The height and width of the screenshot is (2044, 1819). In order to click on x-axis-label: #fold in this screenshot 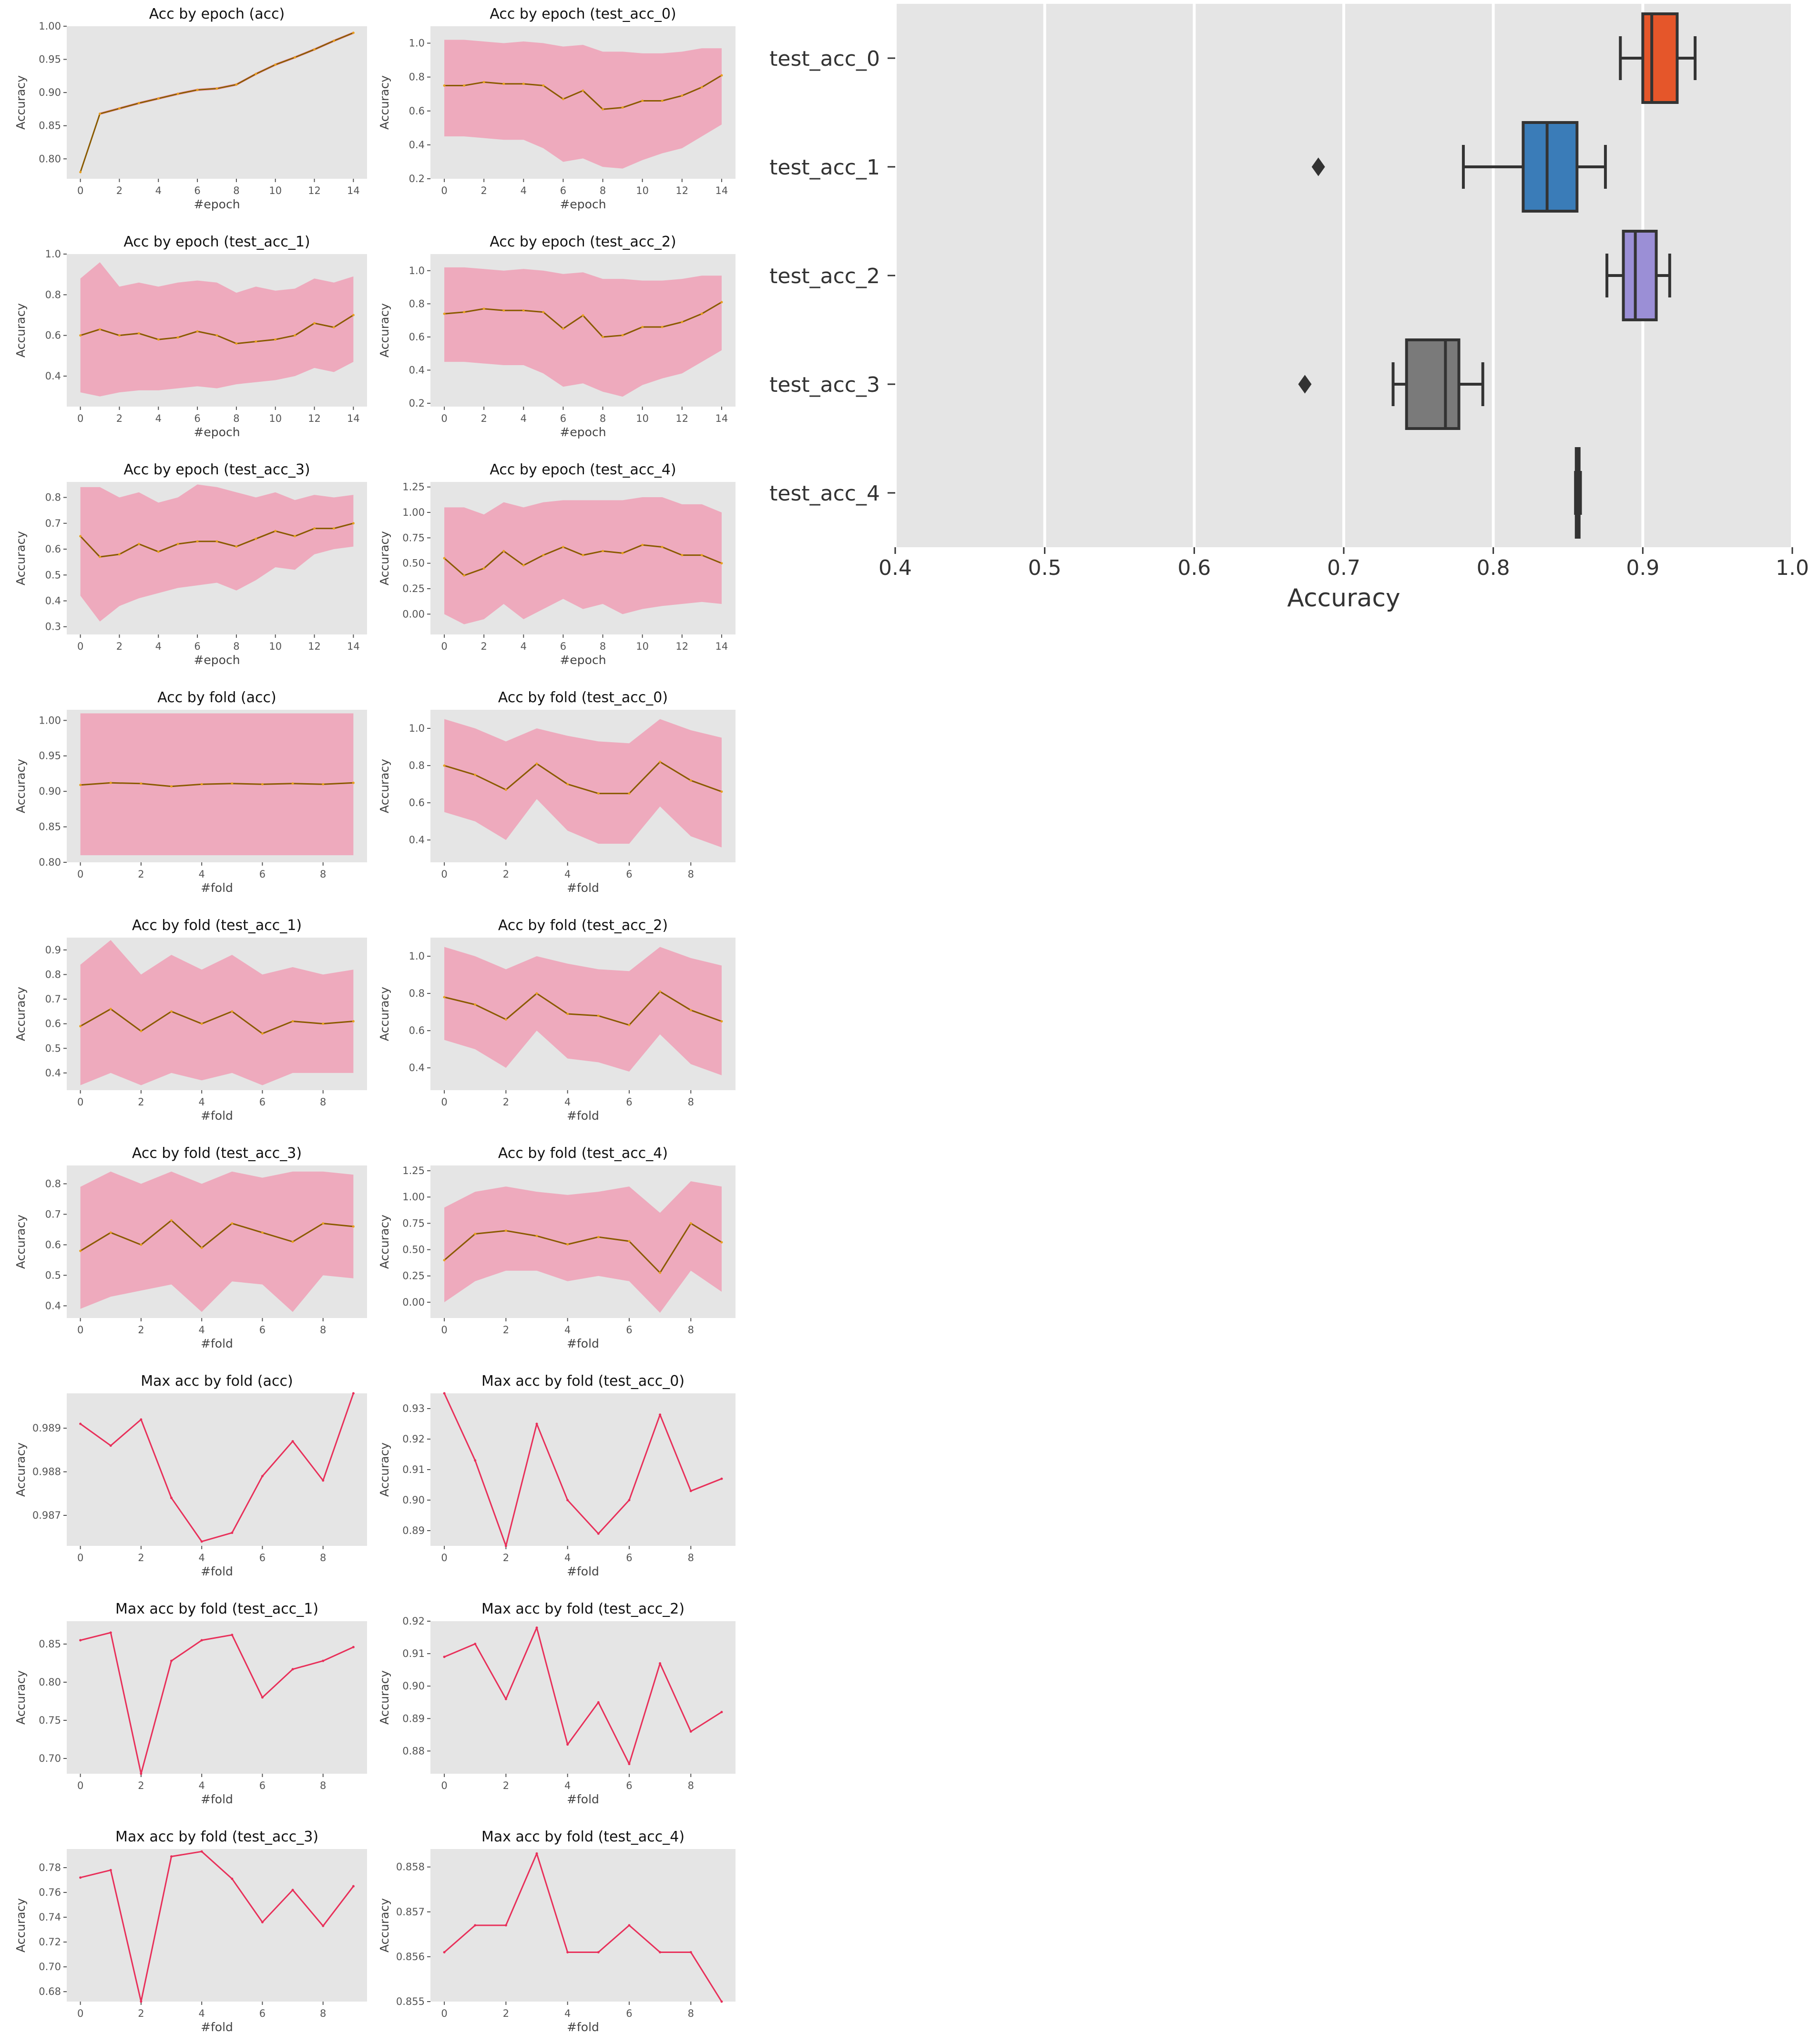, I will do `click(217, 1116)`.